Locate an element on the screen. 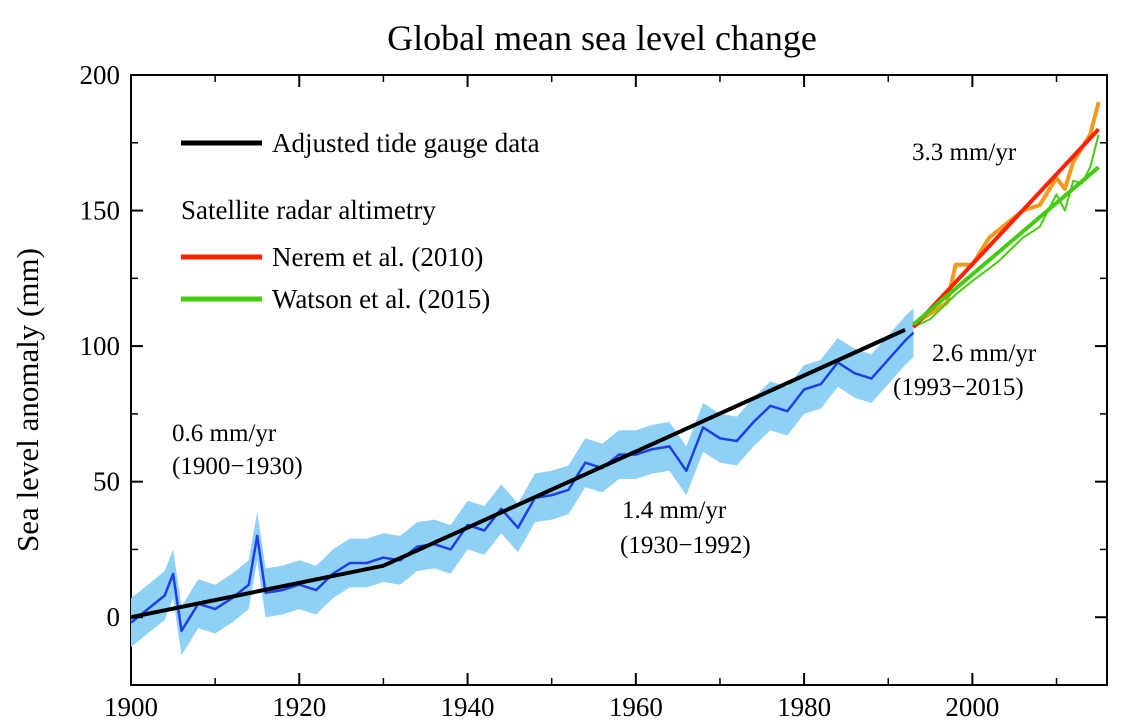 This screenshot has height=726, width=1128. series-line-satellite-raw is located at coordinates (1006, 214).